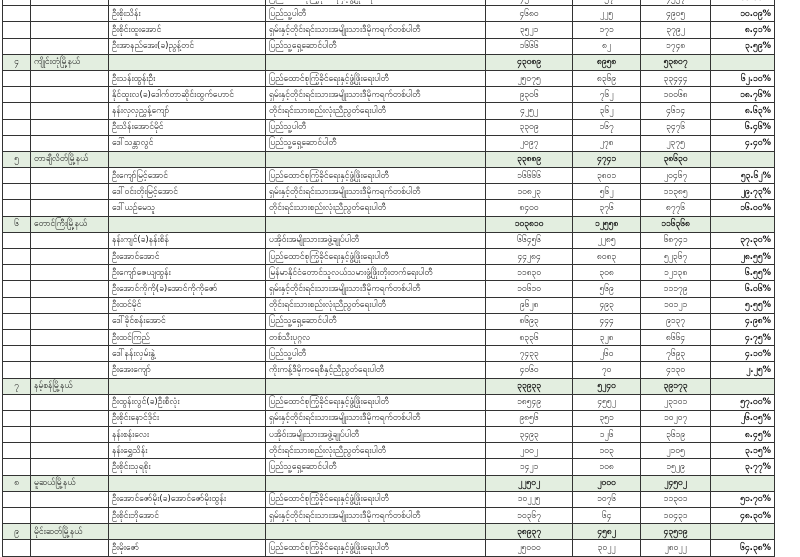 This screenshot has width=800, height=557. What do you see at coordinates (187, 354) in the screenshot?
I see `candidate-name: ဒေါ်နန်းလှမ်းနွဲ့` at bounding box center [187, 354].